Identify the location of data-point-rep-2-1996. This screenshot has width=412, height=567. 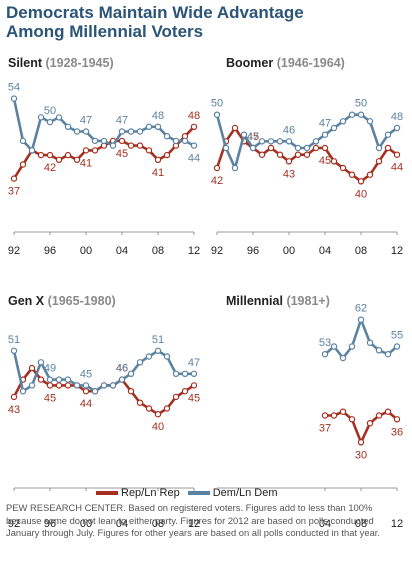
(50, 385).